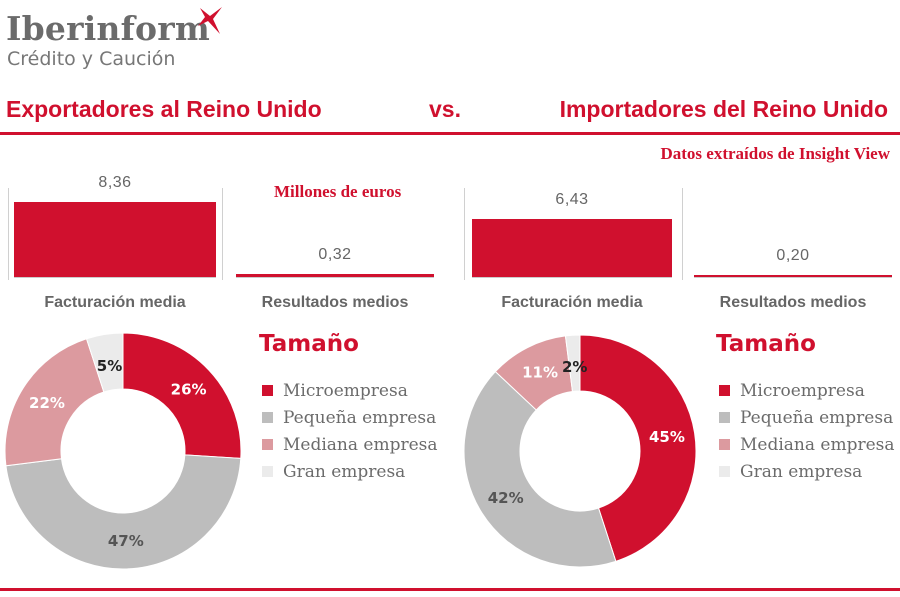 This screenshot has width=900, height=597. What do you see at coordinates (189, 389) in the screenshot?
I see `donut-value-label: 26%` at bounding box center [189, 389].